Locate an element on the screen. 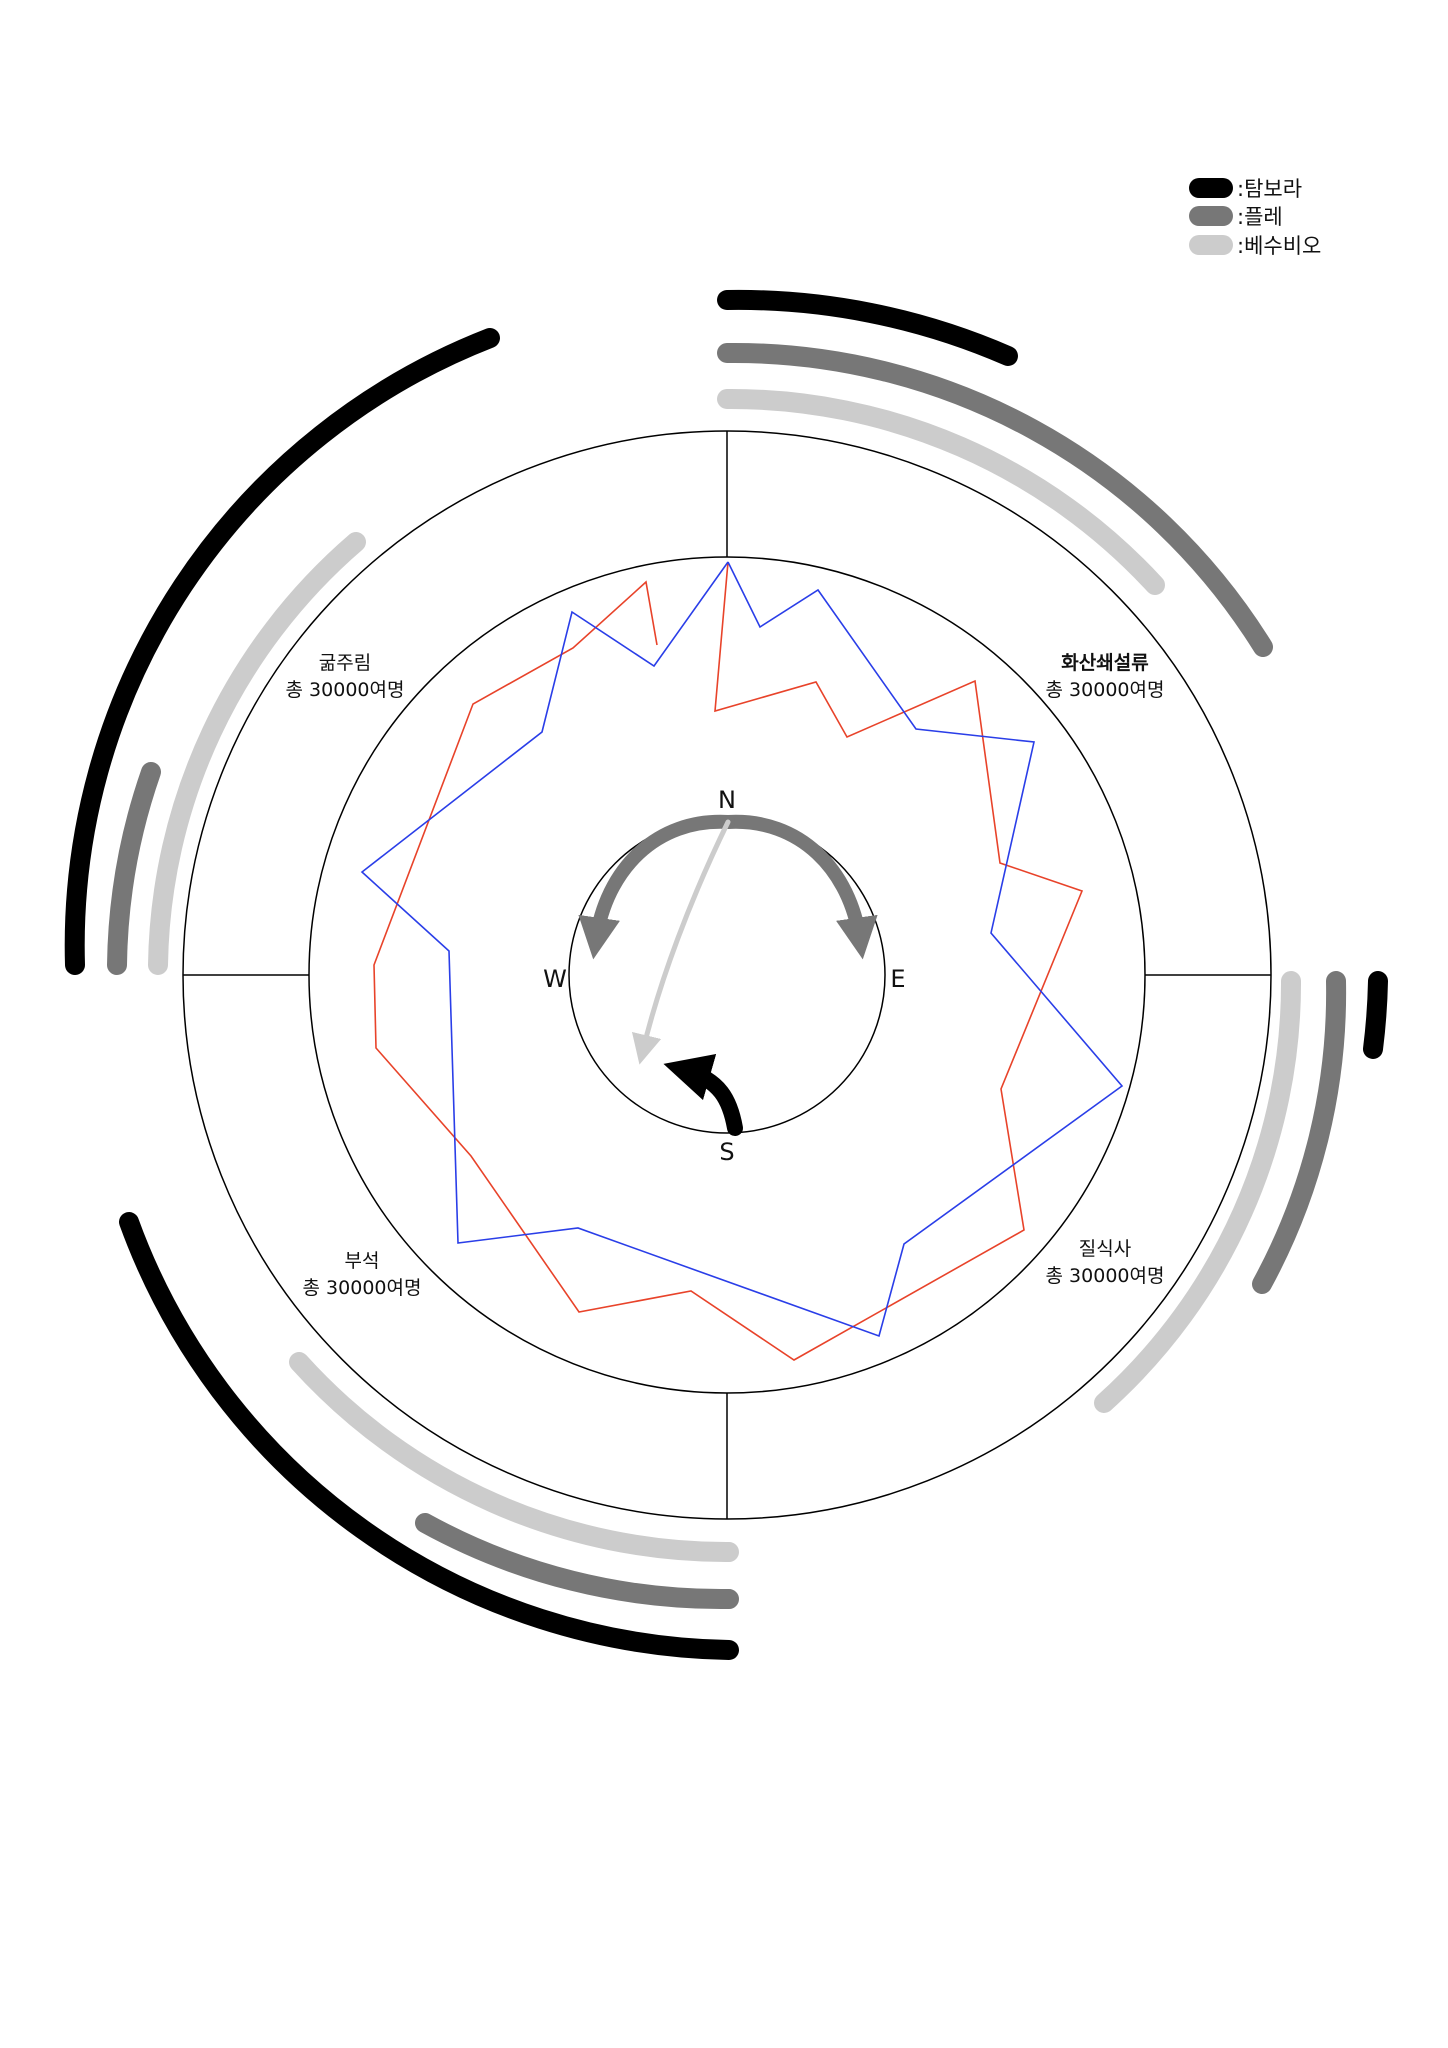  arc-ne-black is located at coordinates (867, 327).